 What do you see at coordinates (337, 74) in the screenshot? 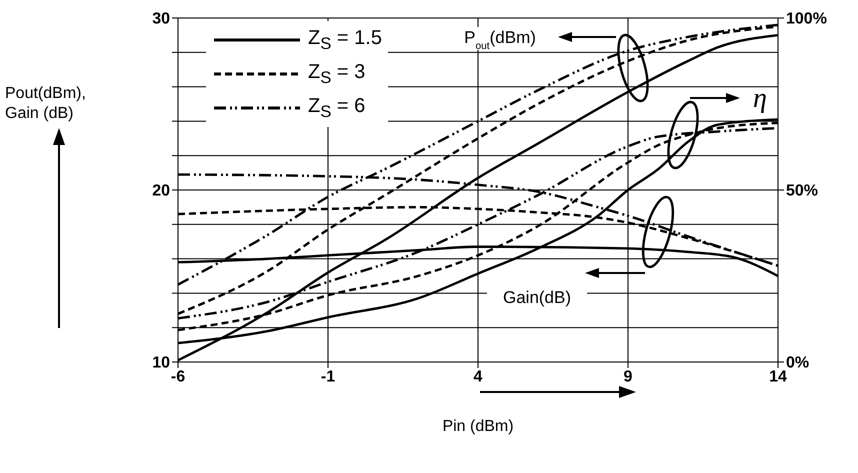
I see `legend-label: Z$_{S}$ = 3` at bounding box center [337, 74].